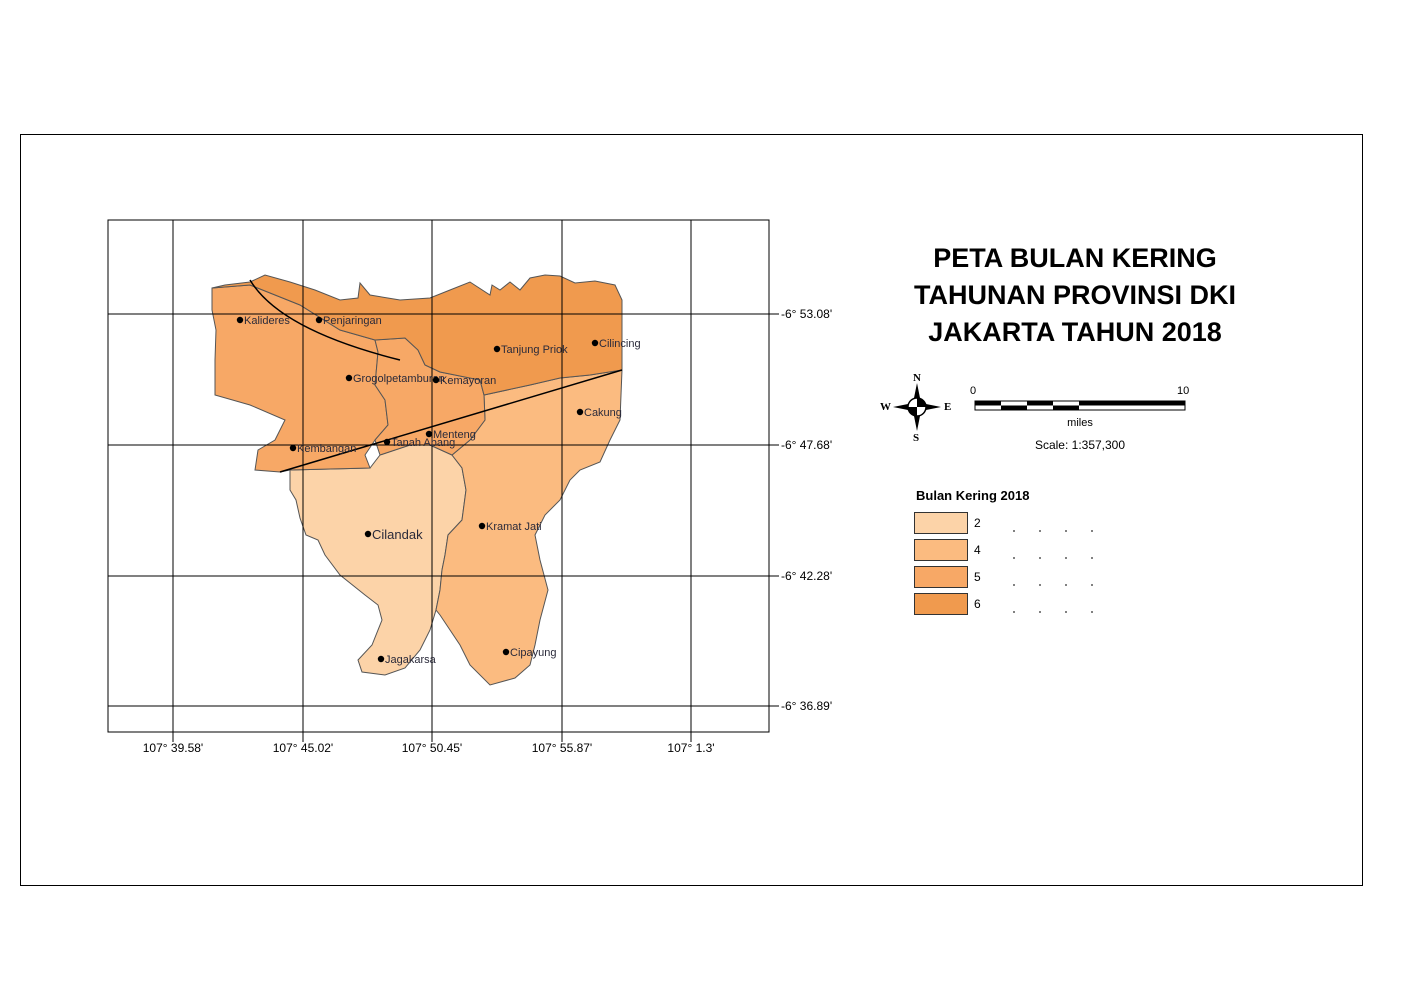 Image resolution: width=1403 pixels, height=992 pixels. I want to click on place-marker: Grogolpetamburan, so click(395, 379).